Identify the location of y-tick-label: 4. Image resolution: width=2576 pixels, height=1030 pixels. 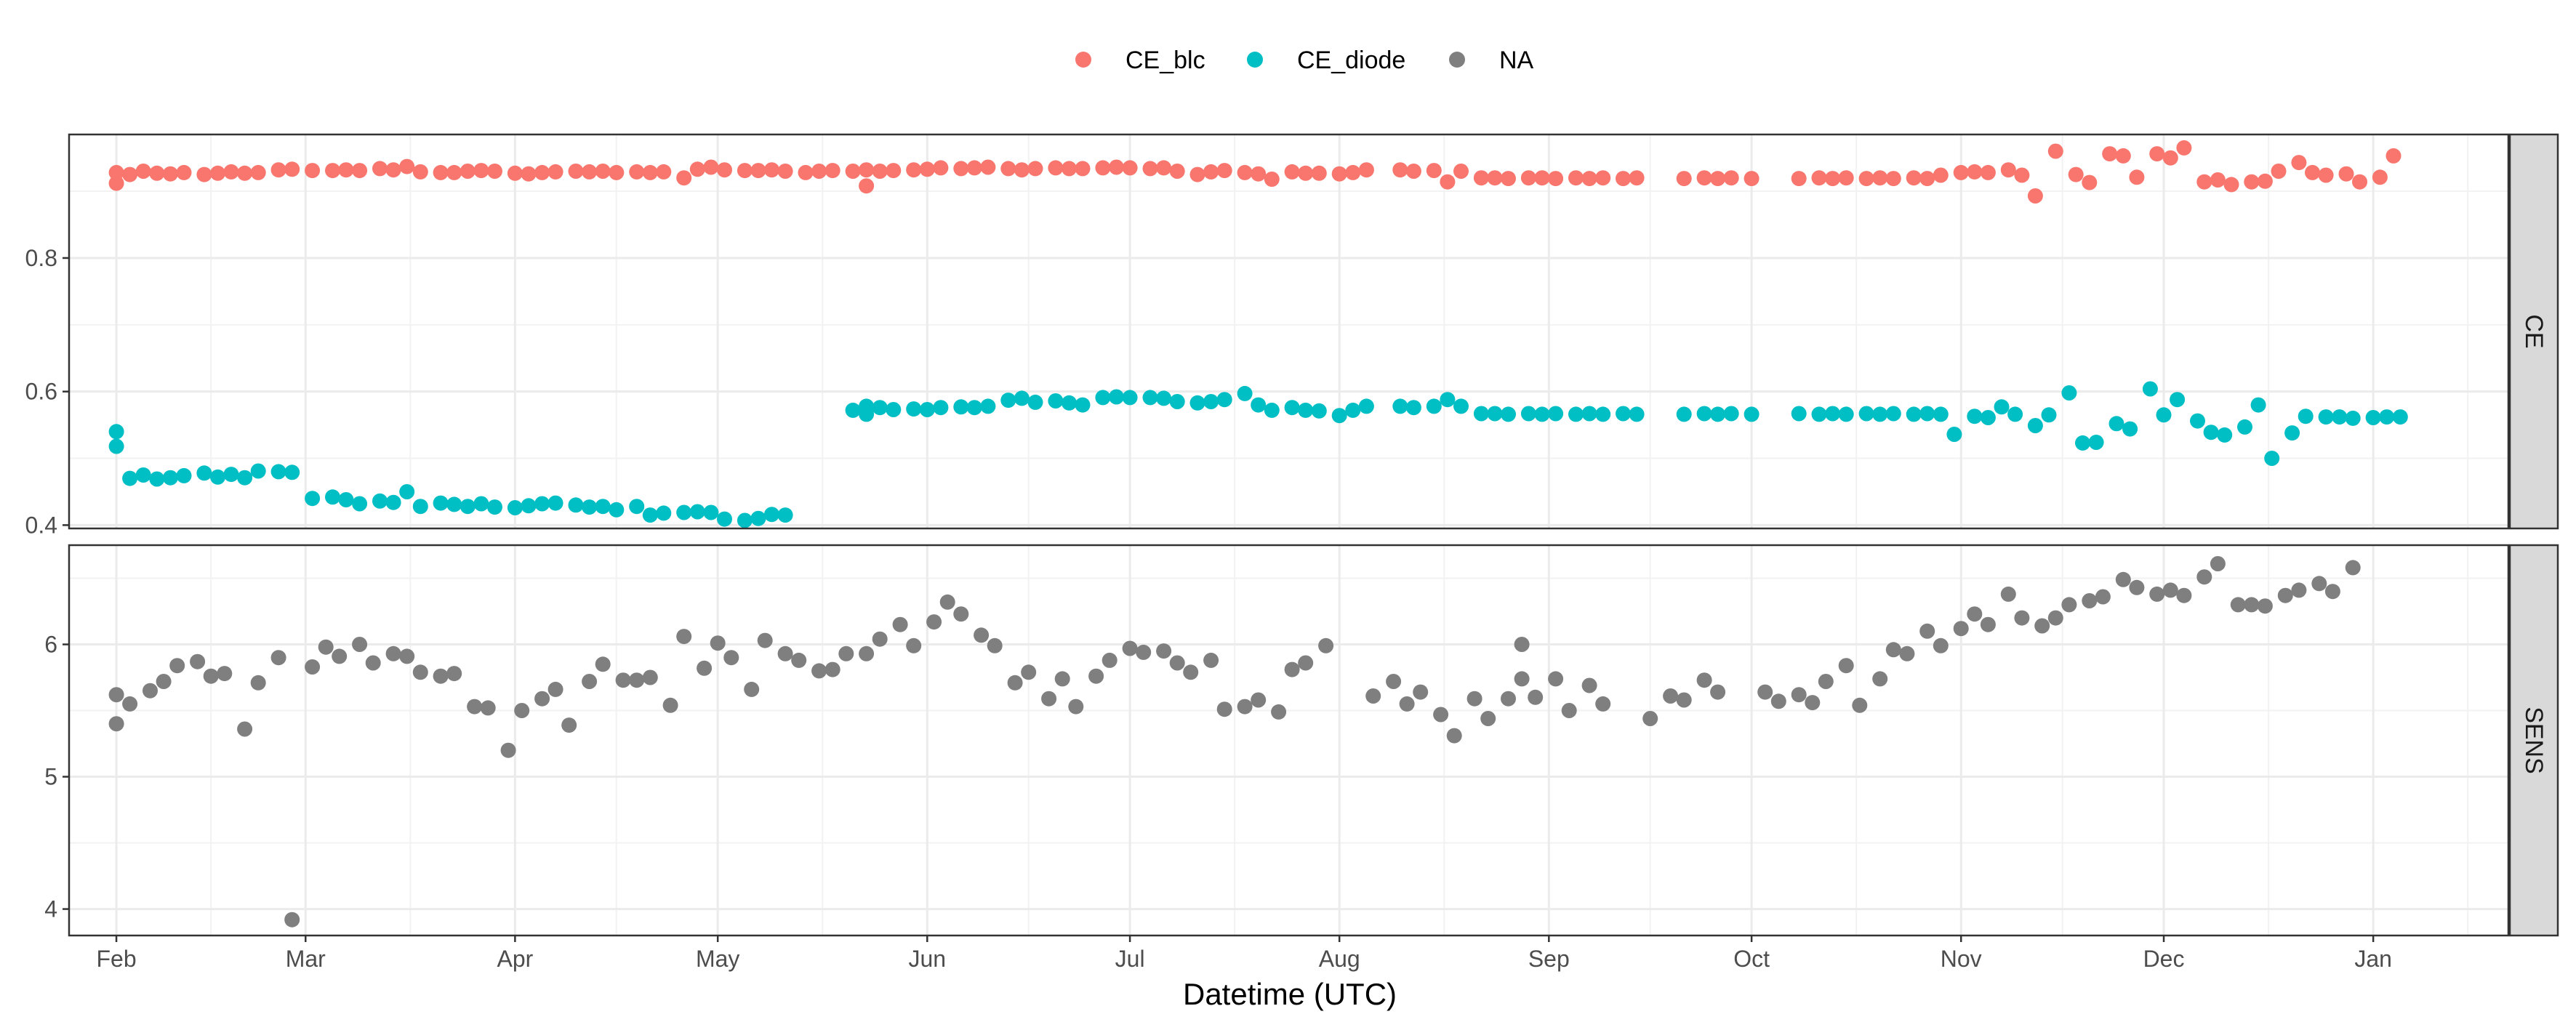
(50, 909).